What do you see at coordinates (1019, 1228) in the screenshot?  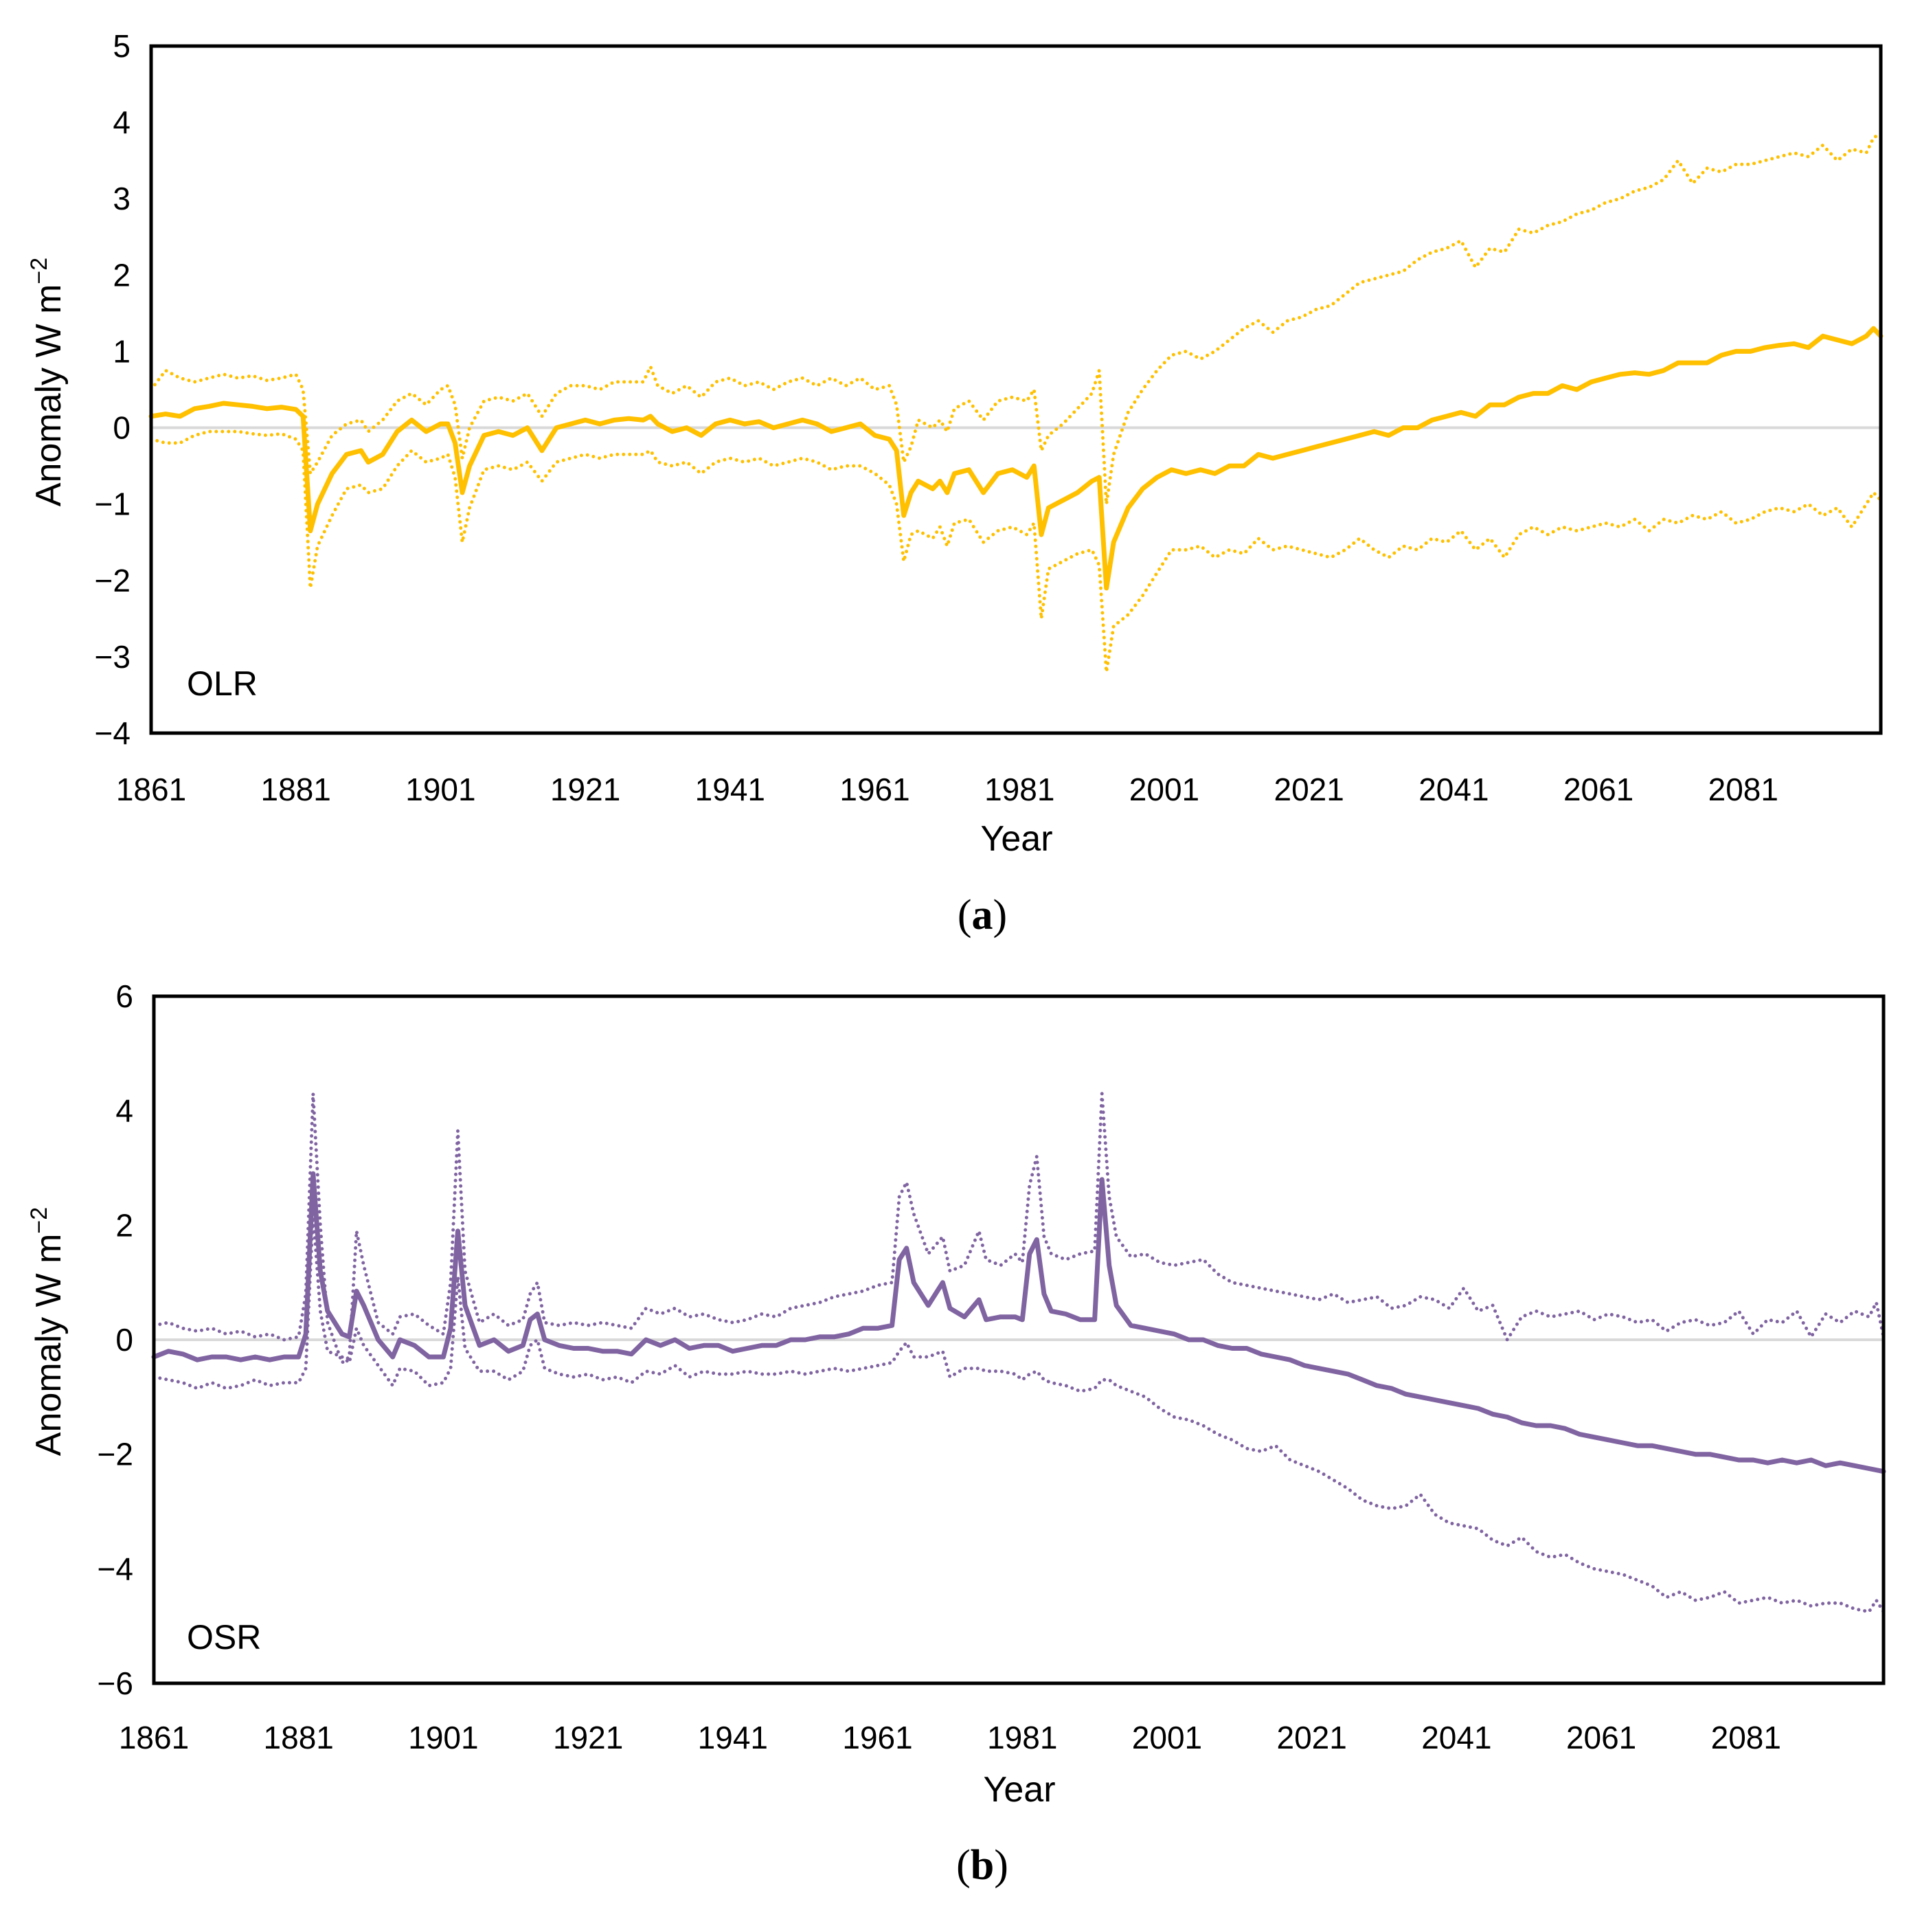 I see `series-line-upper-b` at bounding box center [1019, 1228].